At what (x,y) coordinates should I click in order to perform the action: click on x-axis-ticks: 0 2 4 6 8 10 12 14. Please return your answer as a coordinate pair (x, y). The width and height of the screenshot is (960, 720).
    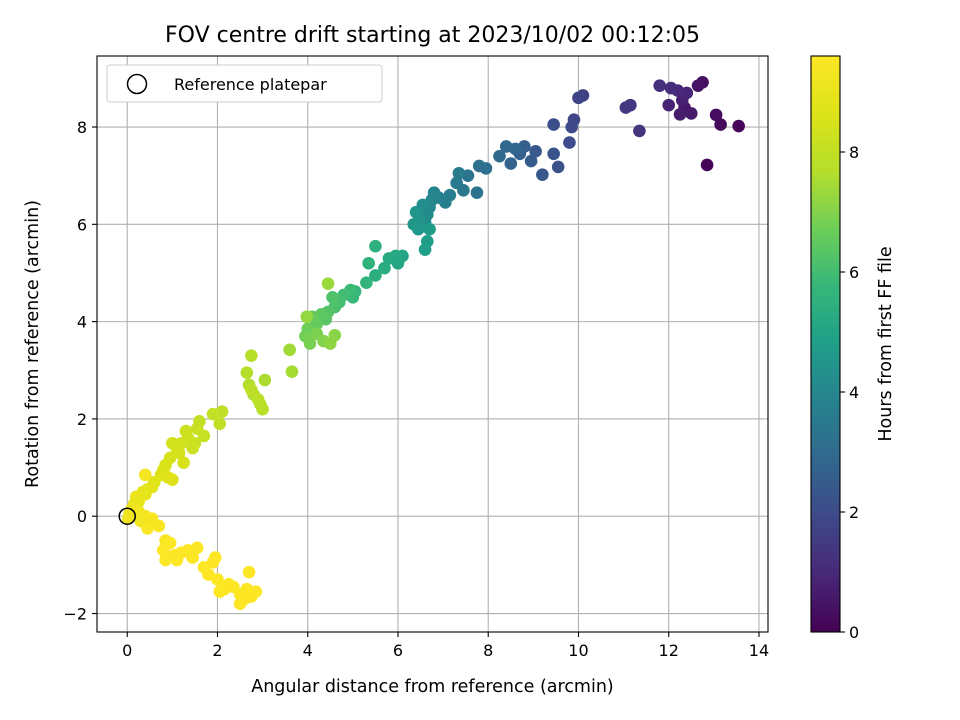
    Looking at the image, I should click on (445, 646).